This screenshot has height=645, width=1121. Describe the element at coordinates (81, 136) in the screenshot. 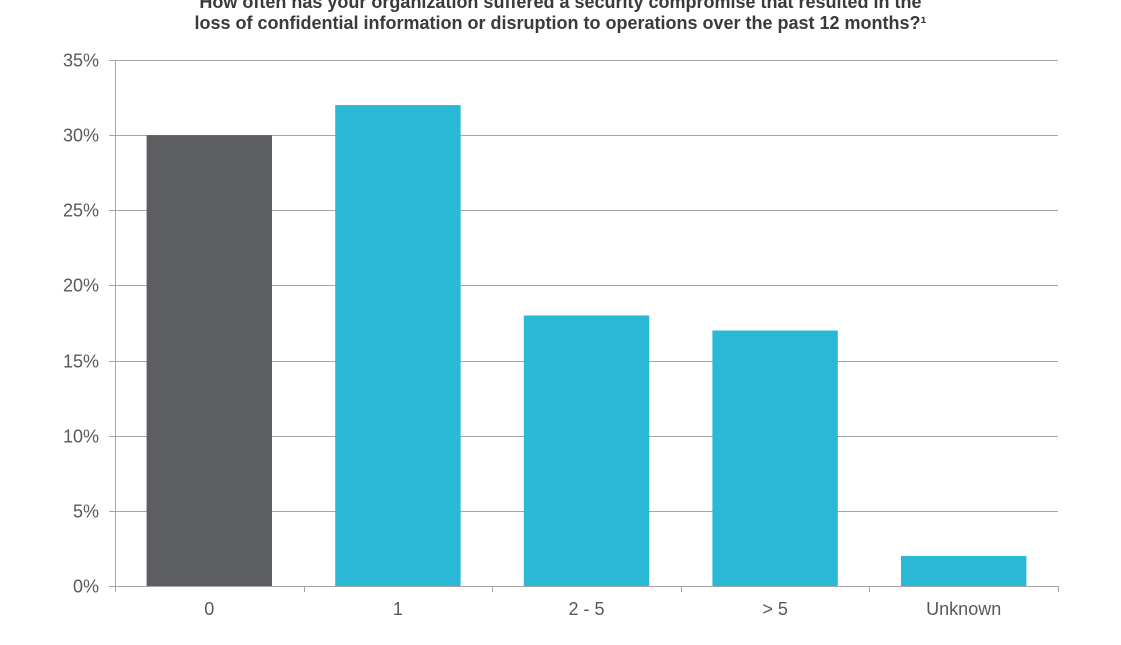

I see `y-tick-label: 30%` at that location.